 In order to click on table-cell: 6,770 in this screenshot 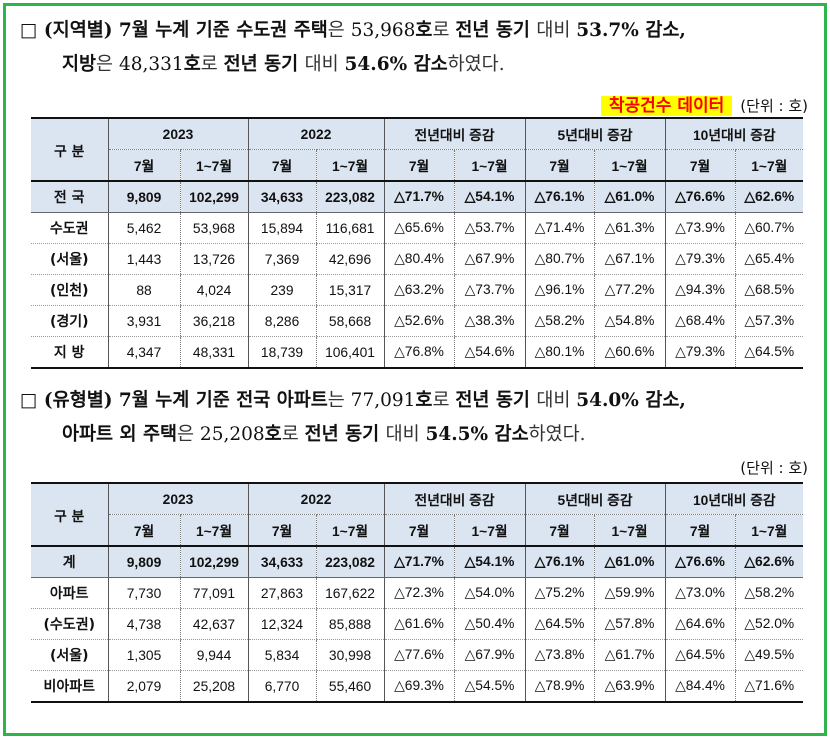, I will do `click(282, 686)`.